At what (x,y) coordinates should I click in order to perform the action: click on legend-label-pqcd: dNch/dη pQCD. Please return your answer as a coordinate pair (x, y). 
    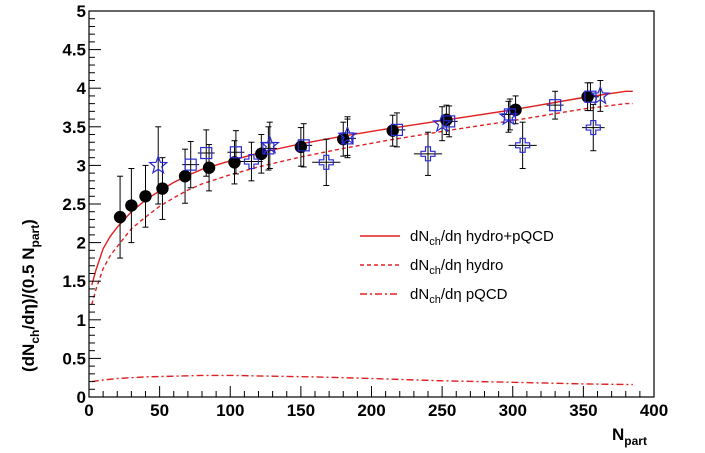
    Looking at the image, I should click on (459, 296).